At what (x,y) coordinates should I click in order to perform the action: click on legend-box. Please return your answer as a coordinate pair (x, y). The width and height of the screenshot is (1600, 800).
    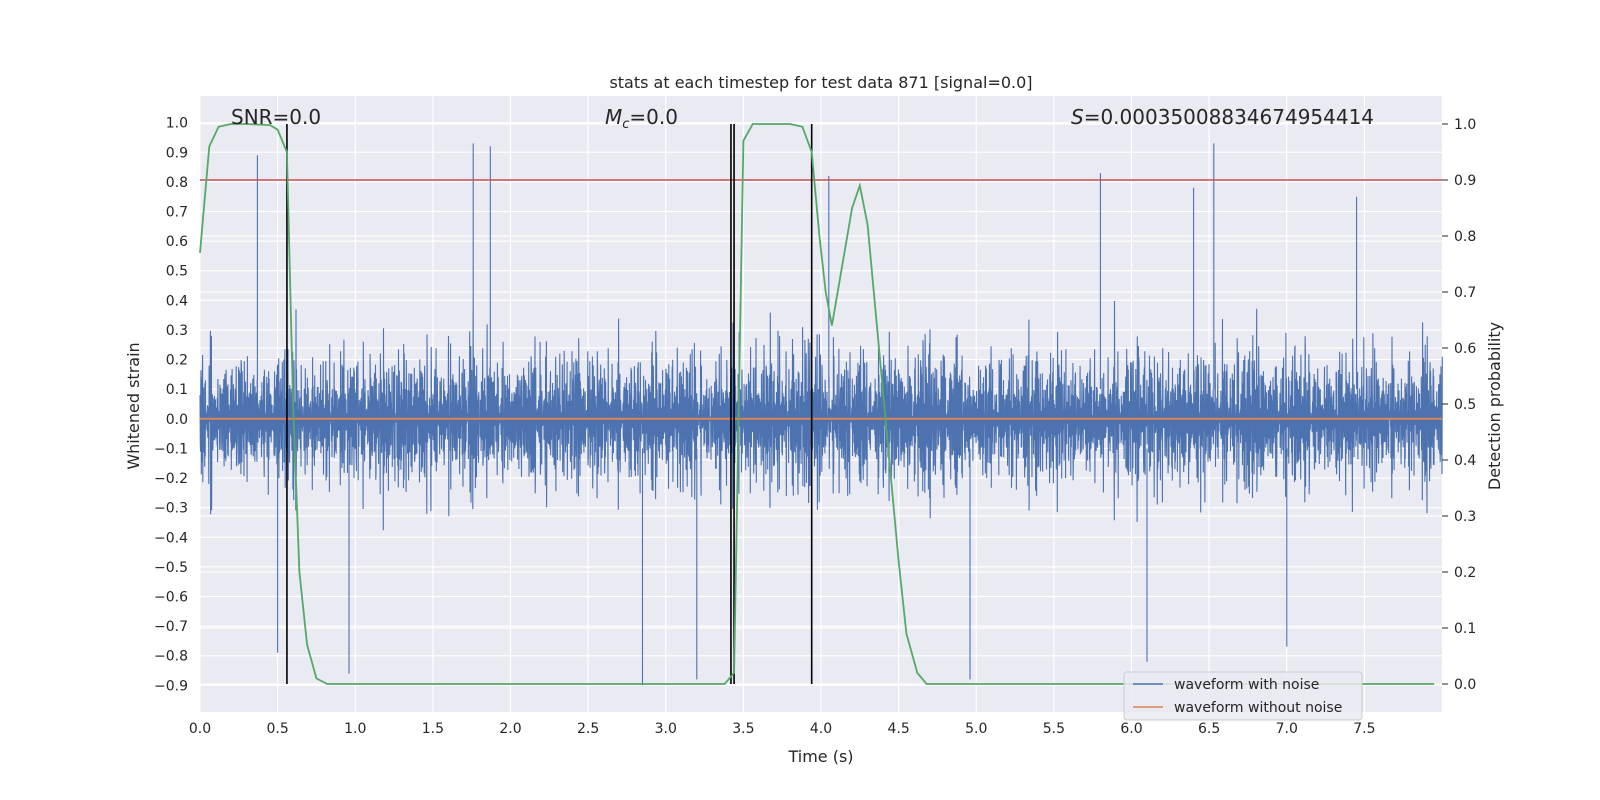
    Looking at the image, I should click on (1243, 696).